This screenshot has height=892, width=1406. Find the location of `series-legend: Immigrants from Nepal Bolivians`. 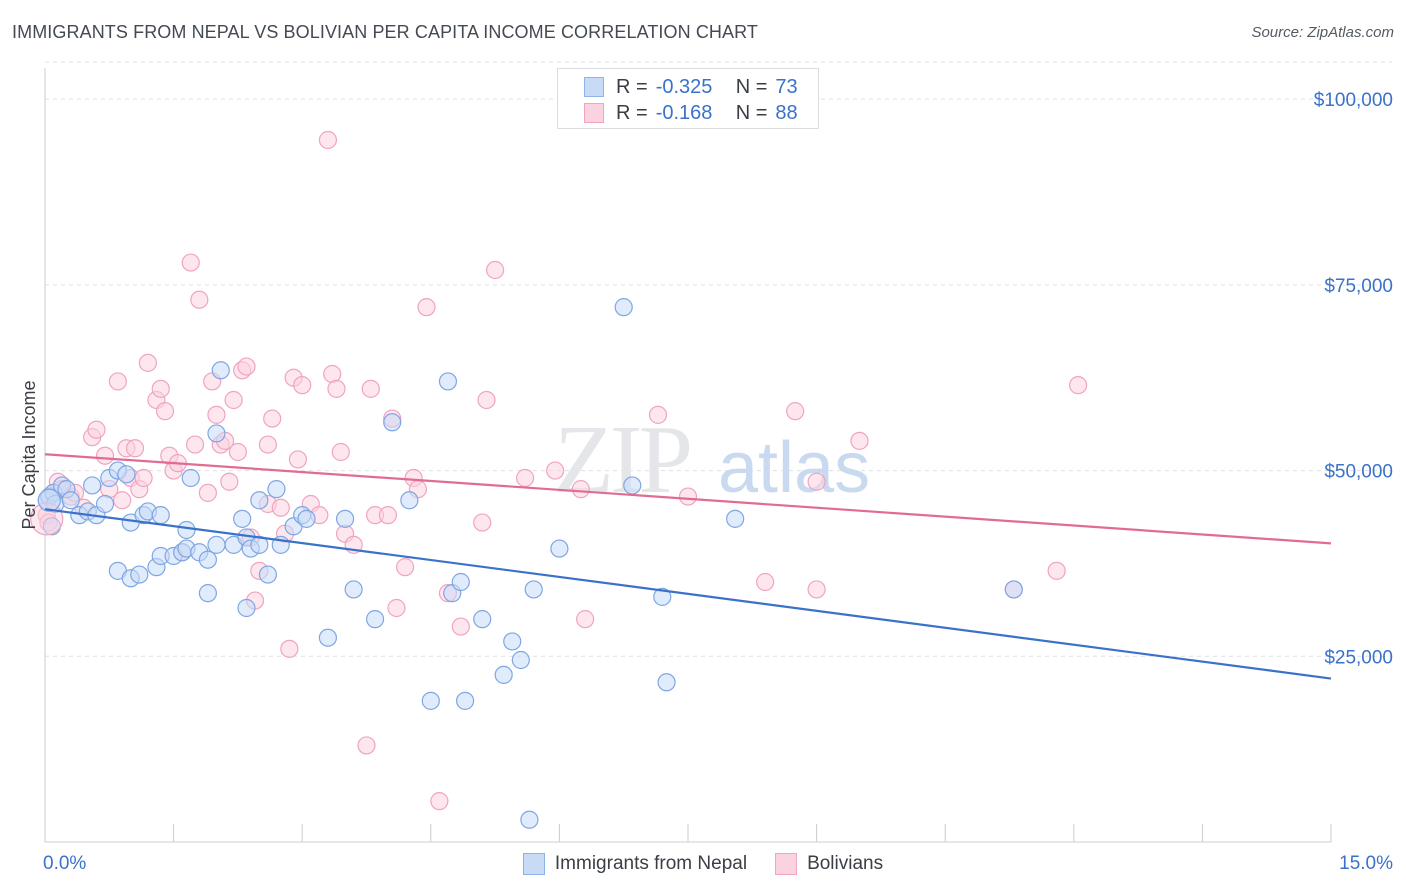

series-legend: Immigrants from Nepal Bolivians is located at coordinates (703, 864).